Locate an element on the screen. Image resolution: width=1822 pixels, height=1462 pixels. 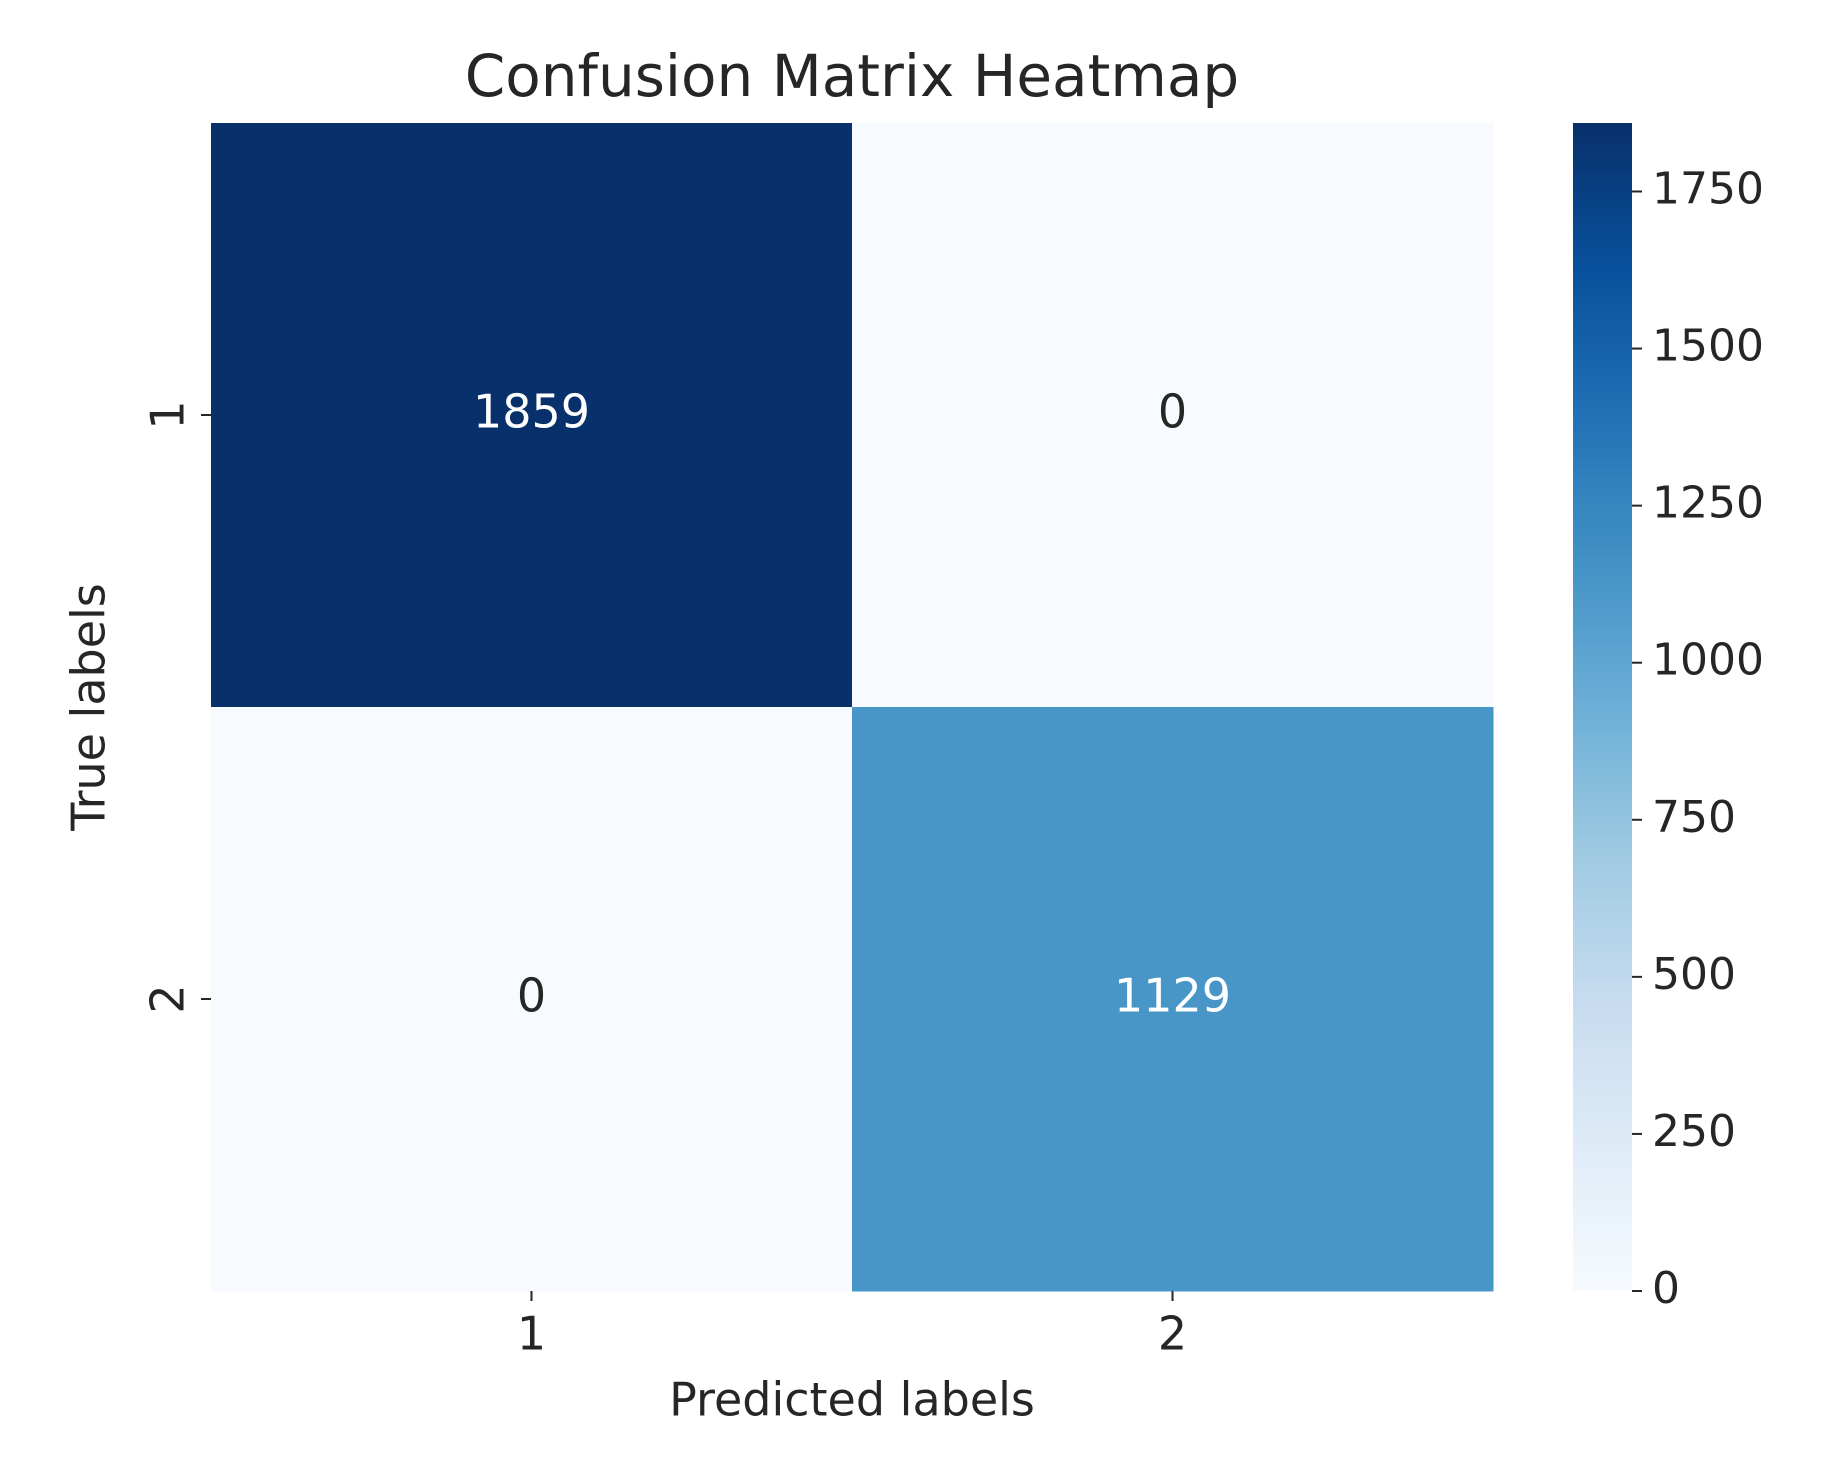
cell-label: 1129 is located at coordinates (1172, 996).